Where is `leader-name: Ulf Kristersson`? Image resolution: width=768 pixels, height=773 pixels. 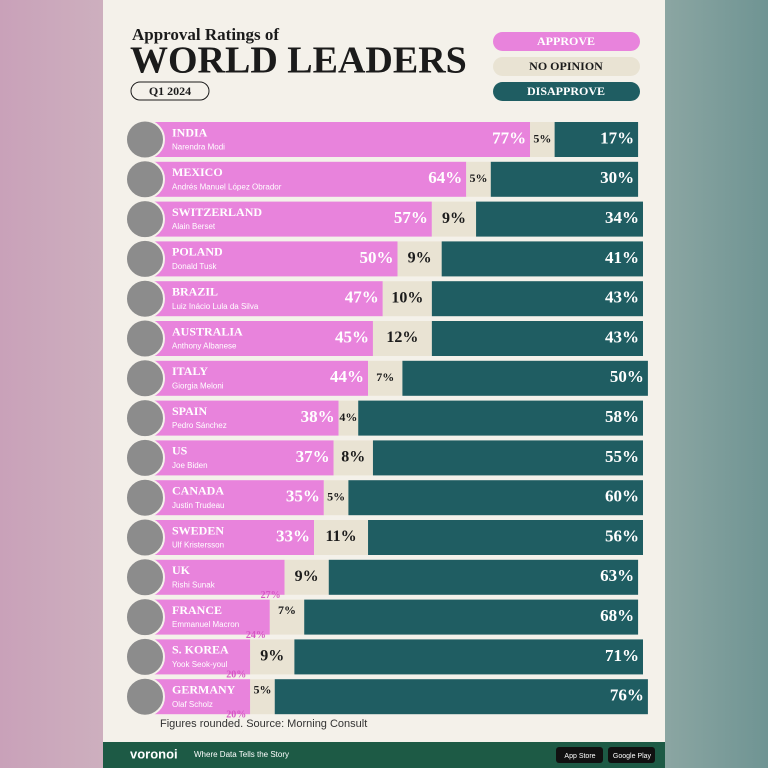
leader-name: Ulf Kristersson is located at coordinates (198, 545).